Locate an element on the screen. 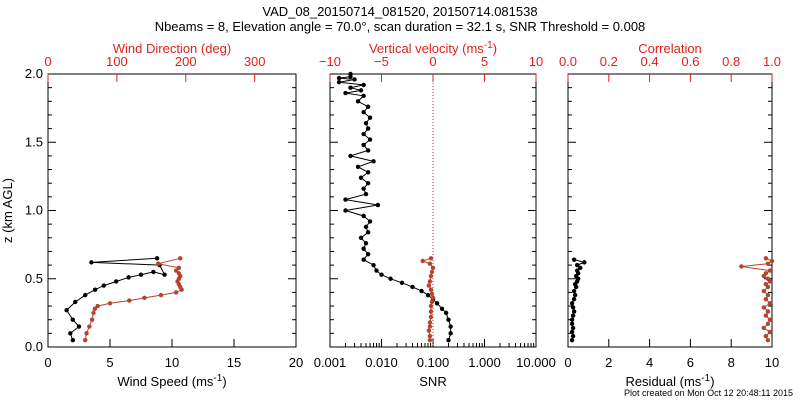 Image resolution: width=800 pixels, height=400 pixels. top-tick-label: 300 is located at coordinates (255, 61).